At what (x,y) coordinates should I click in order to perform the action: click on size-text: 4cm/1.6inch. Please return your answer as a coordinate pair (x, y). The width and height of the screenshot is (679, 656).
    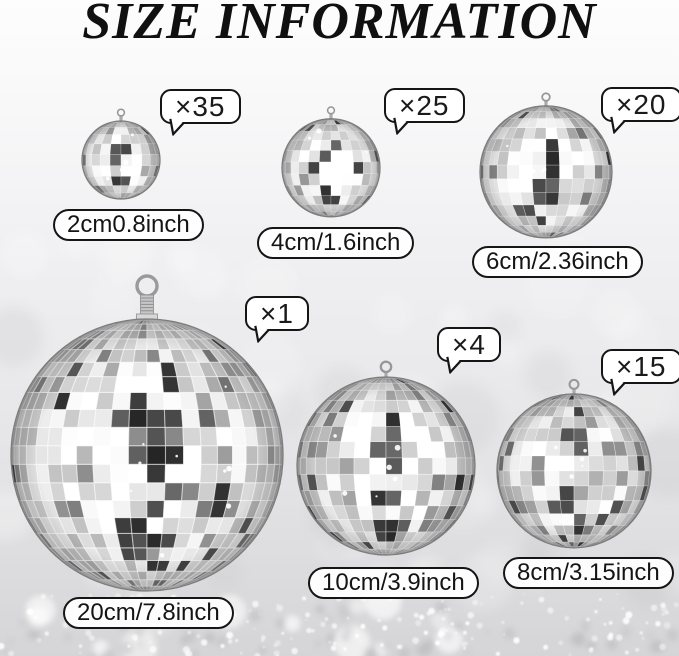
    Looking at the image, I should click on (336, 242).